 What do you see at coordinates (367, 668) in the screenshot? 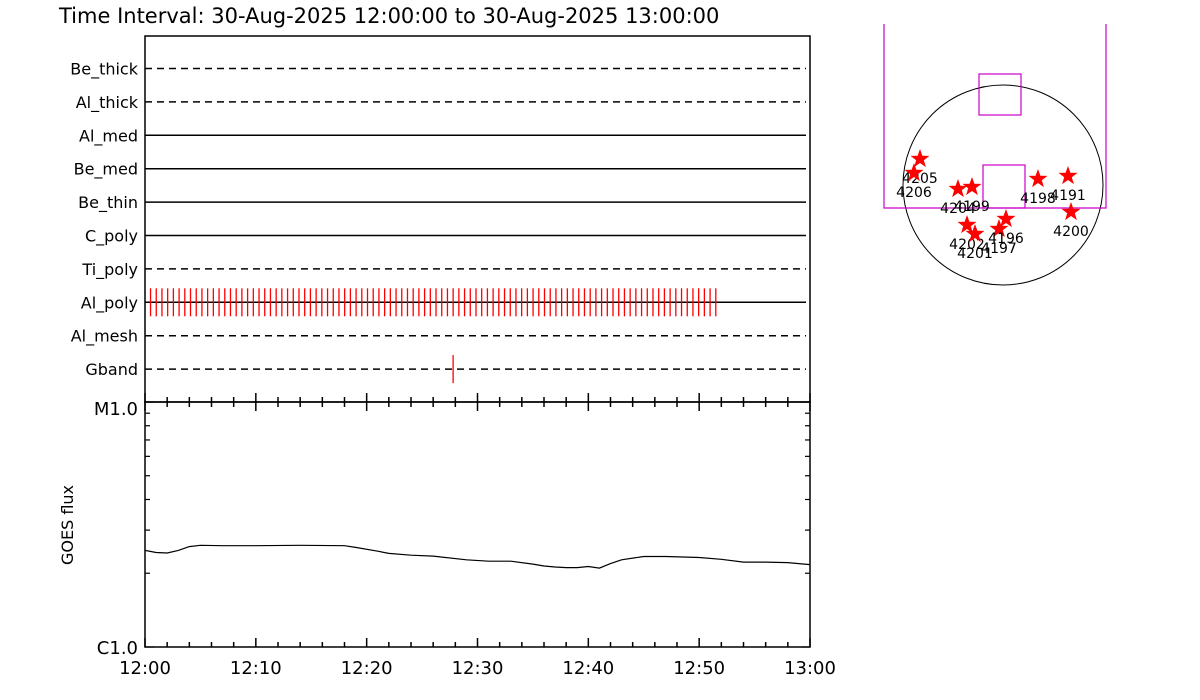
I see `x-tick-label: 12:20` at bounding box center [367, 668].